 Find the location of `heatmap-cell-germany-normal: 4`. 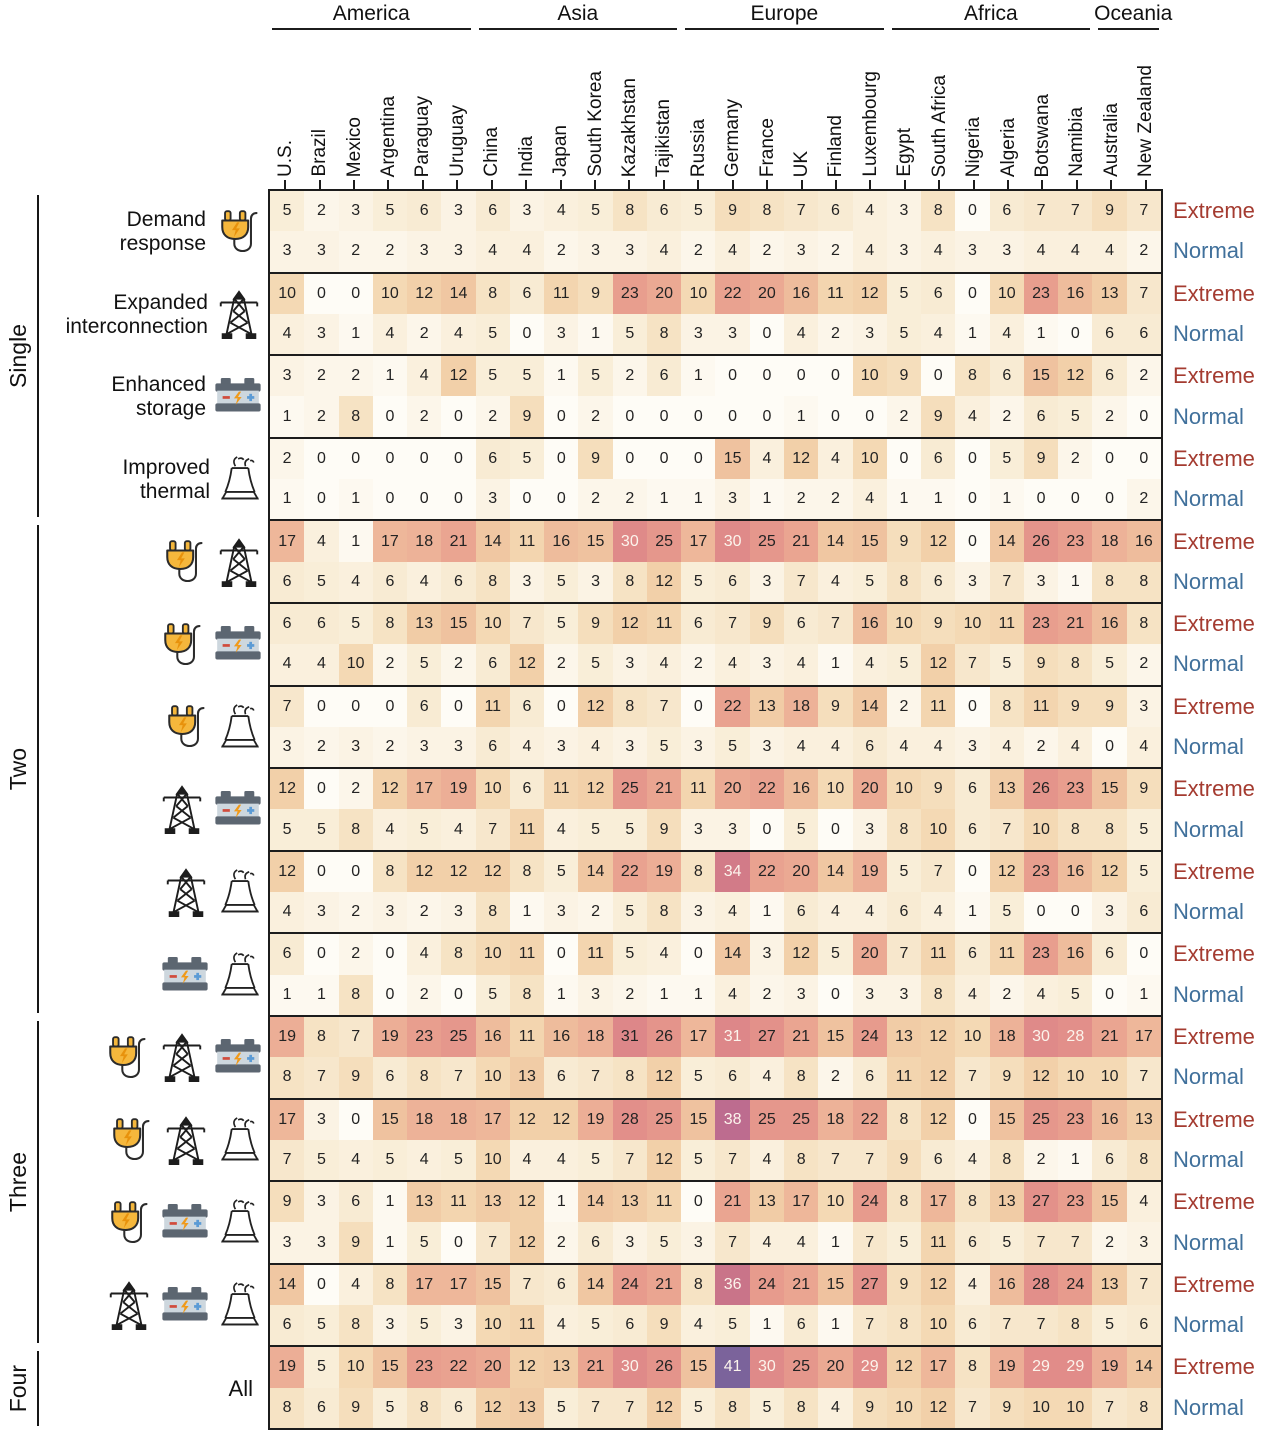

heatmap-cell-germany-normal: 4 is located at coordinates (732, 664).